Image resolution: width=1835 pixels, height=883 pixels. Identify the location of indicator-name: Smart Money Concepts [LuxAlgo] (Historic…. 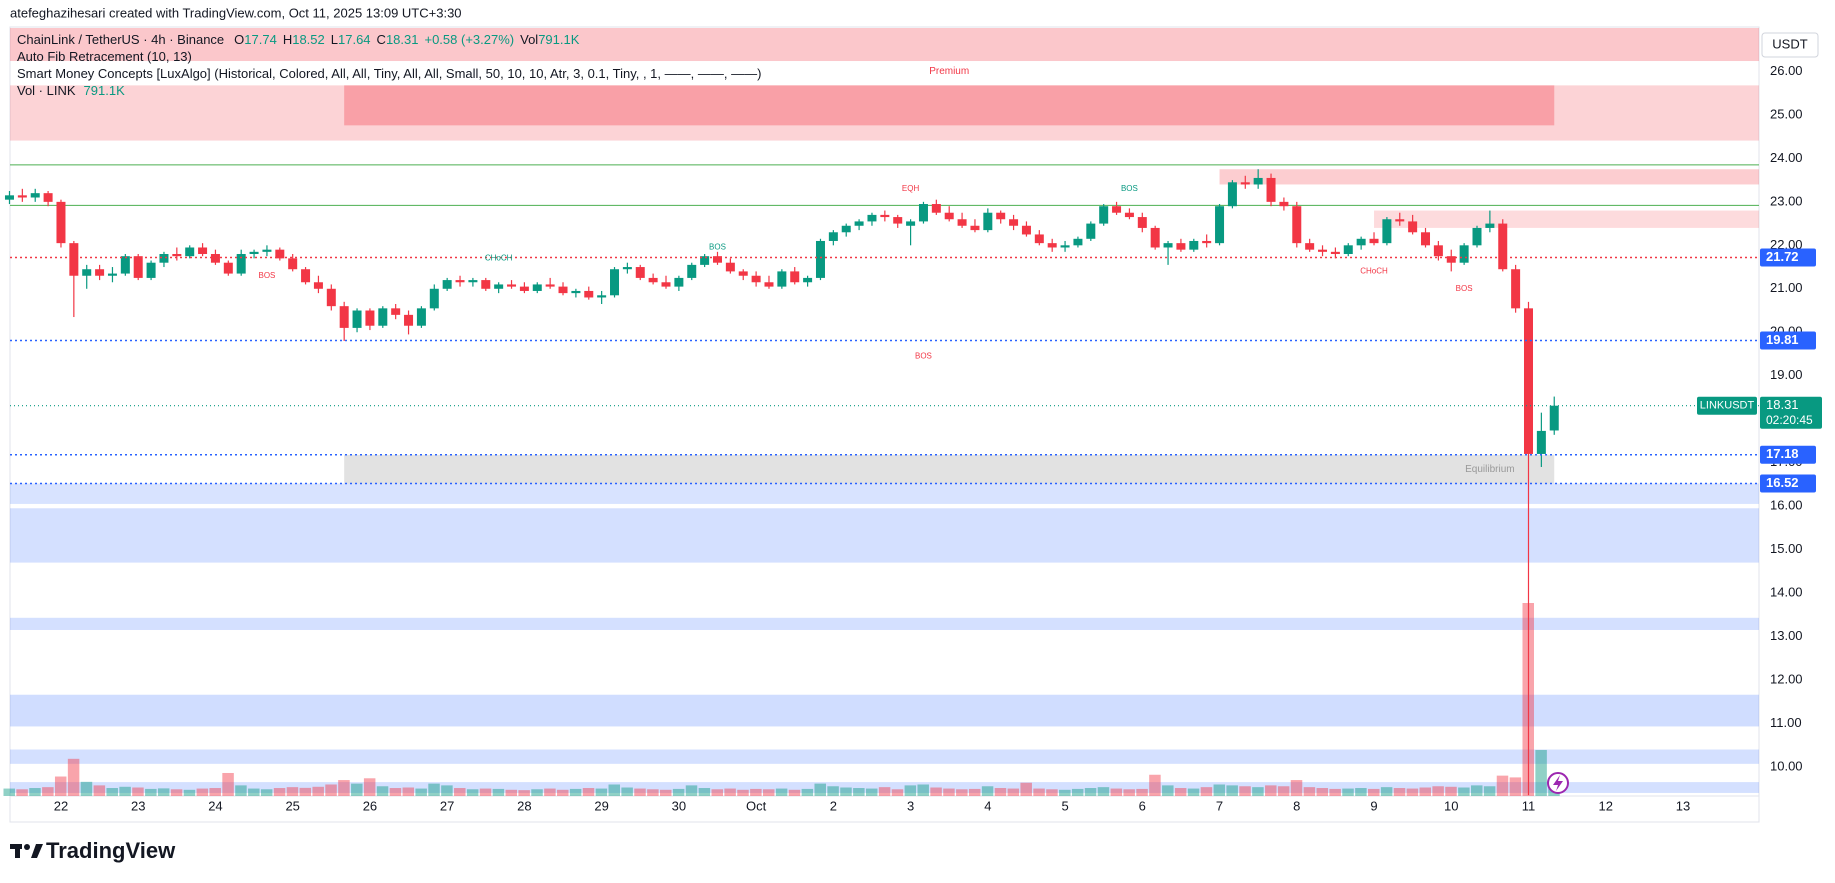
(389, 73).